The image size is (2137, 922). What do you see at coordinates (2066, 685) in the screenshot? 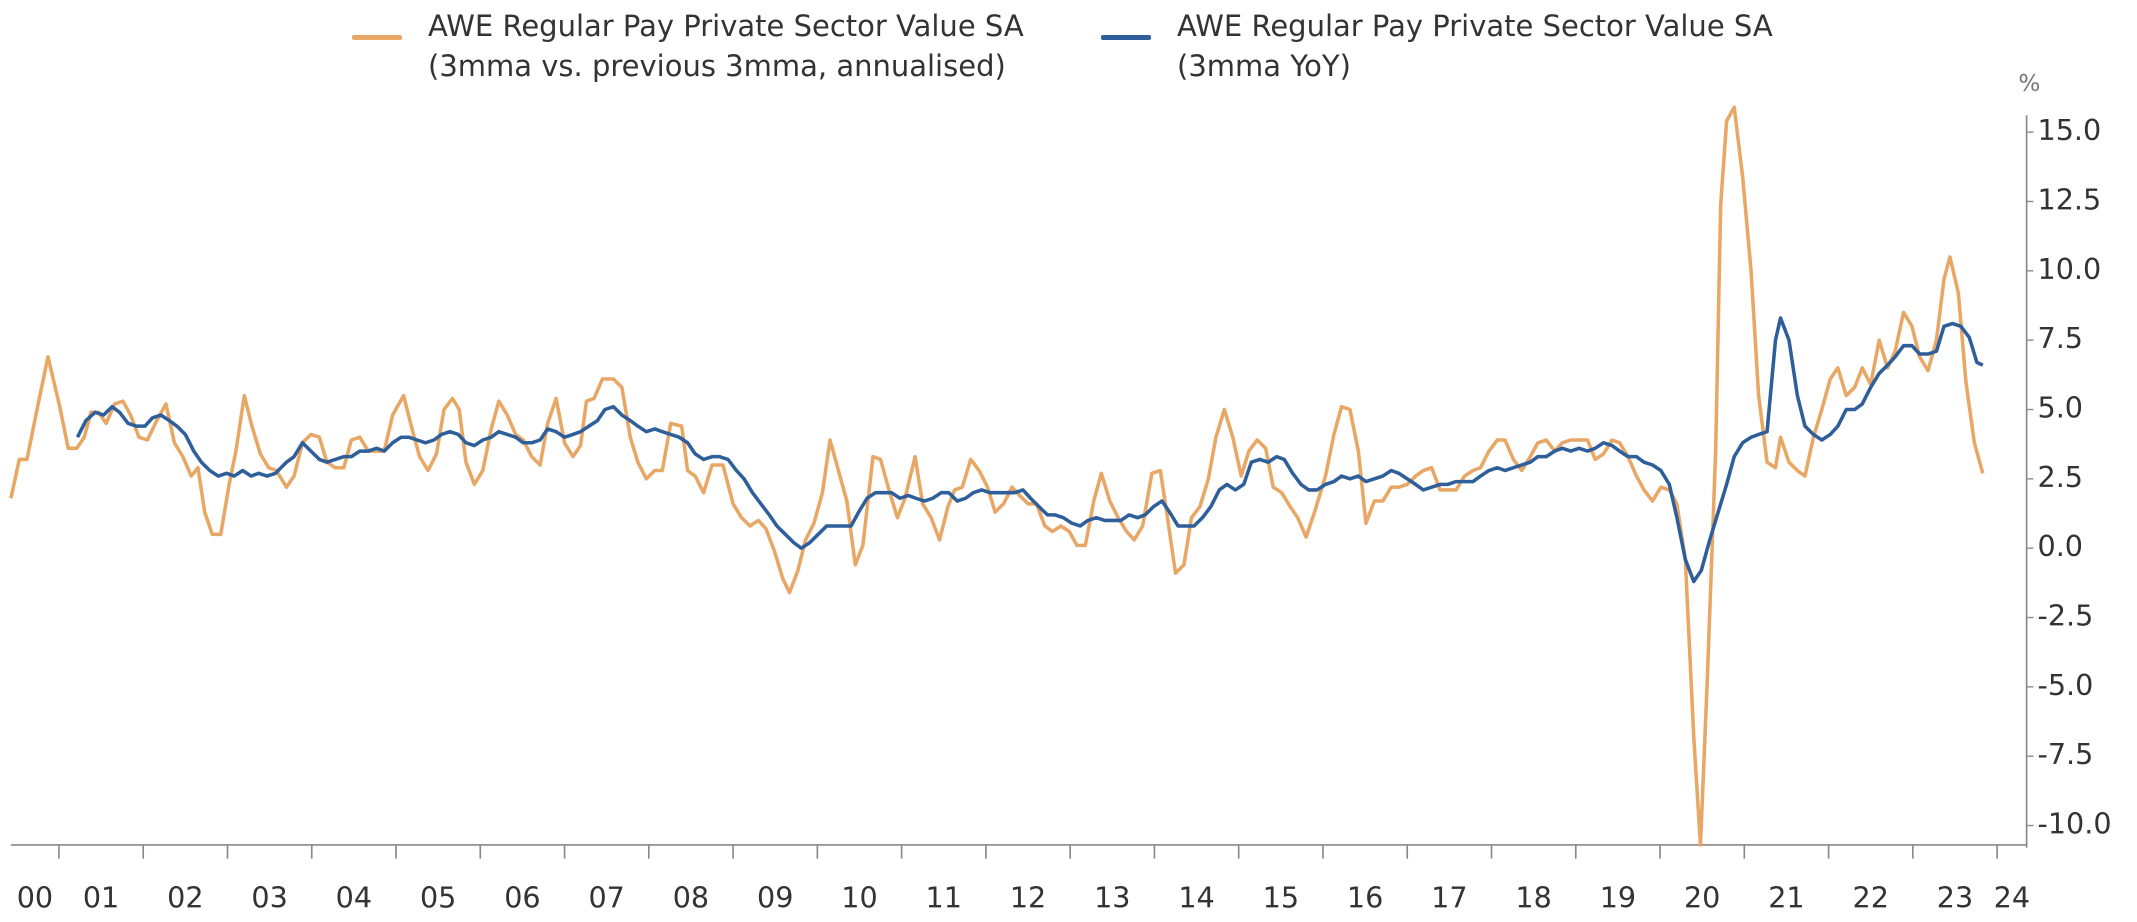
I see `y-tick-label: -5.0` at bounding box center [2066, 685].